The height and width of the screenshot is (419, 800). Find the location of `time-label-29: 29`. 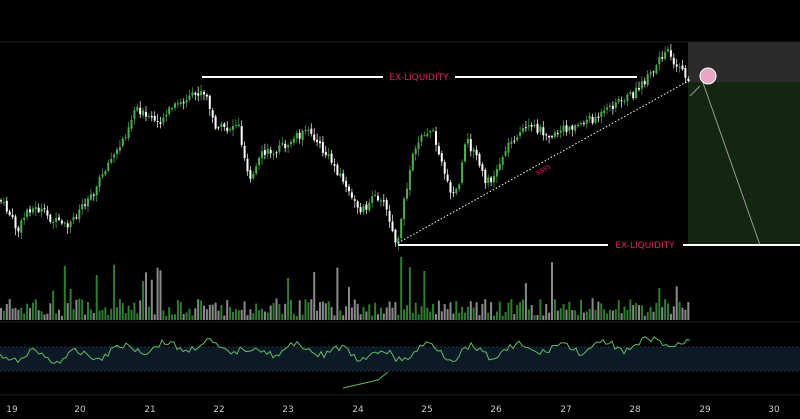

time-label-29: 29 is located at coordinates (705, 410).